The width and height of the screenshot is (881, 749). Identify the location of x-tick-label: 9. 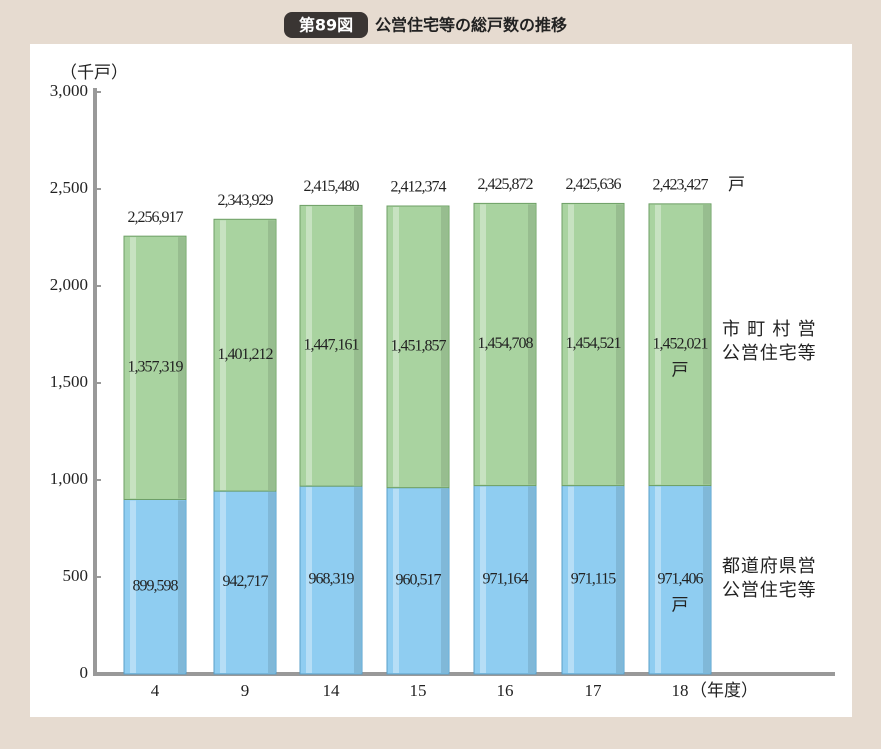
(245, 690).